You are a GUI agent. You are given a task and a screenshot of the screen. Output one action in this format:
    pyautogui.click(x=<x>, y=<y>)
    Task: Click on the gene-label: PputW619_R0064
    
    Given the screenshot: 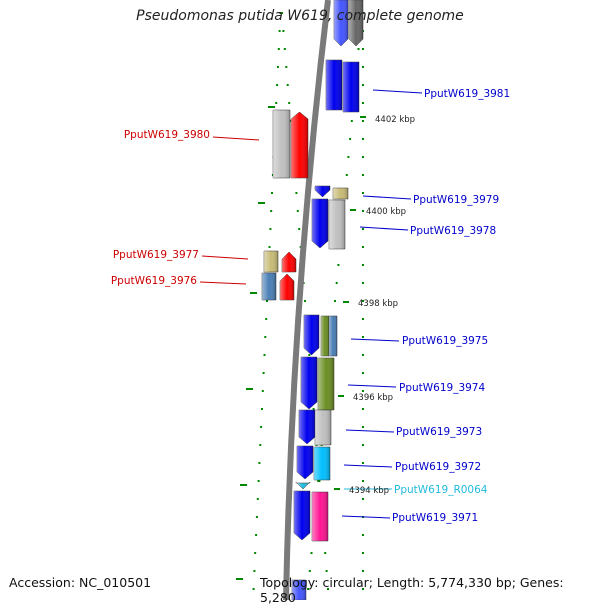 What is the action you would take?
    pyautogui.click(x=441, y=490)
    